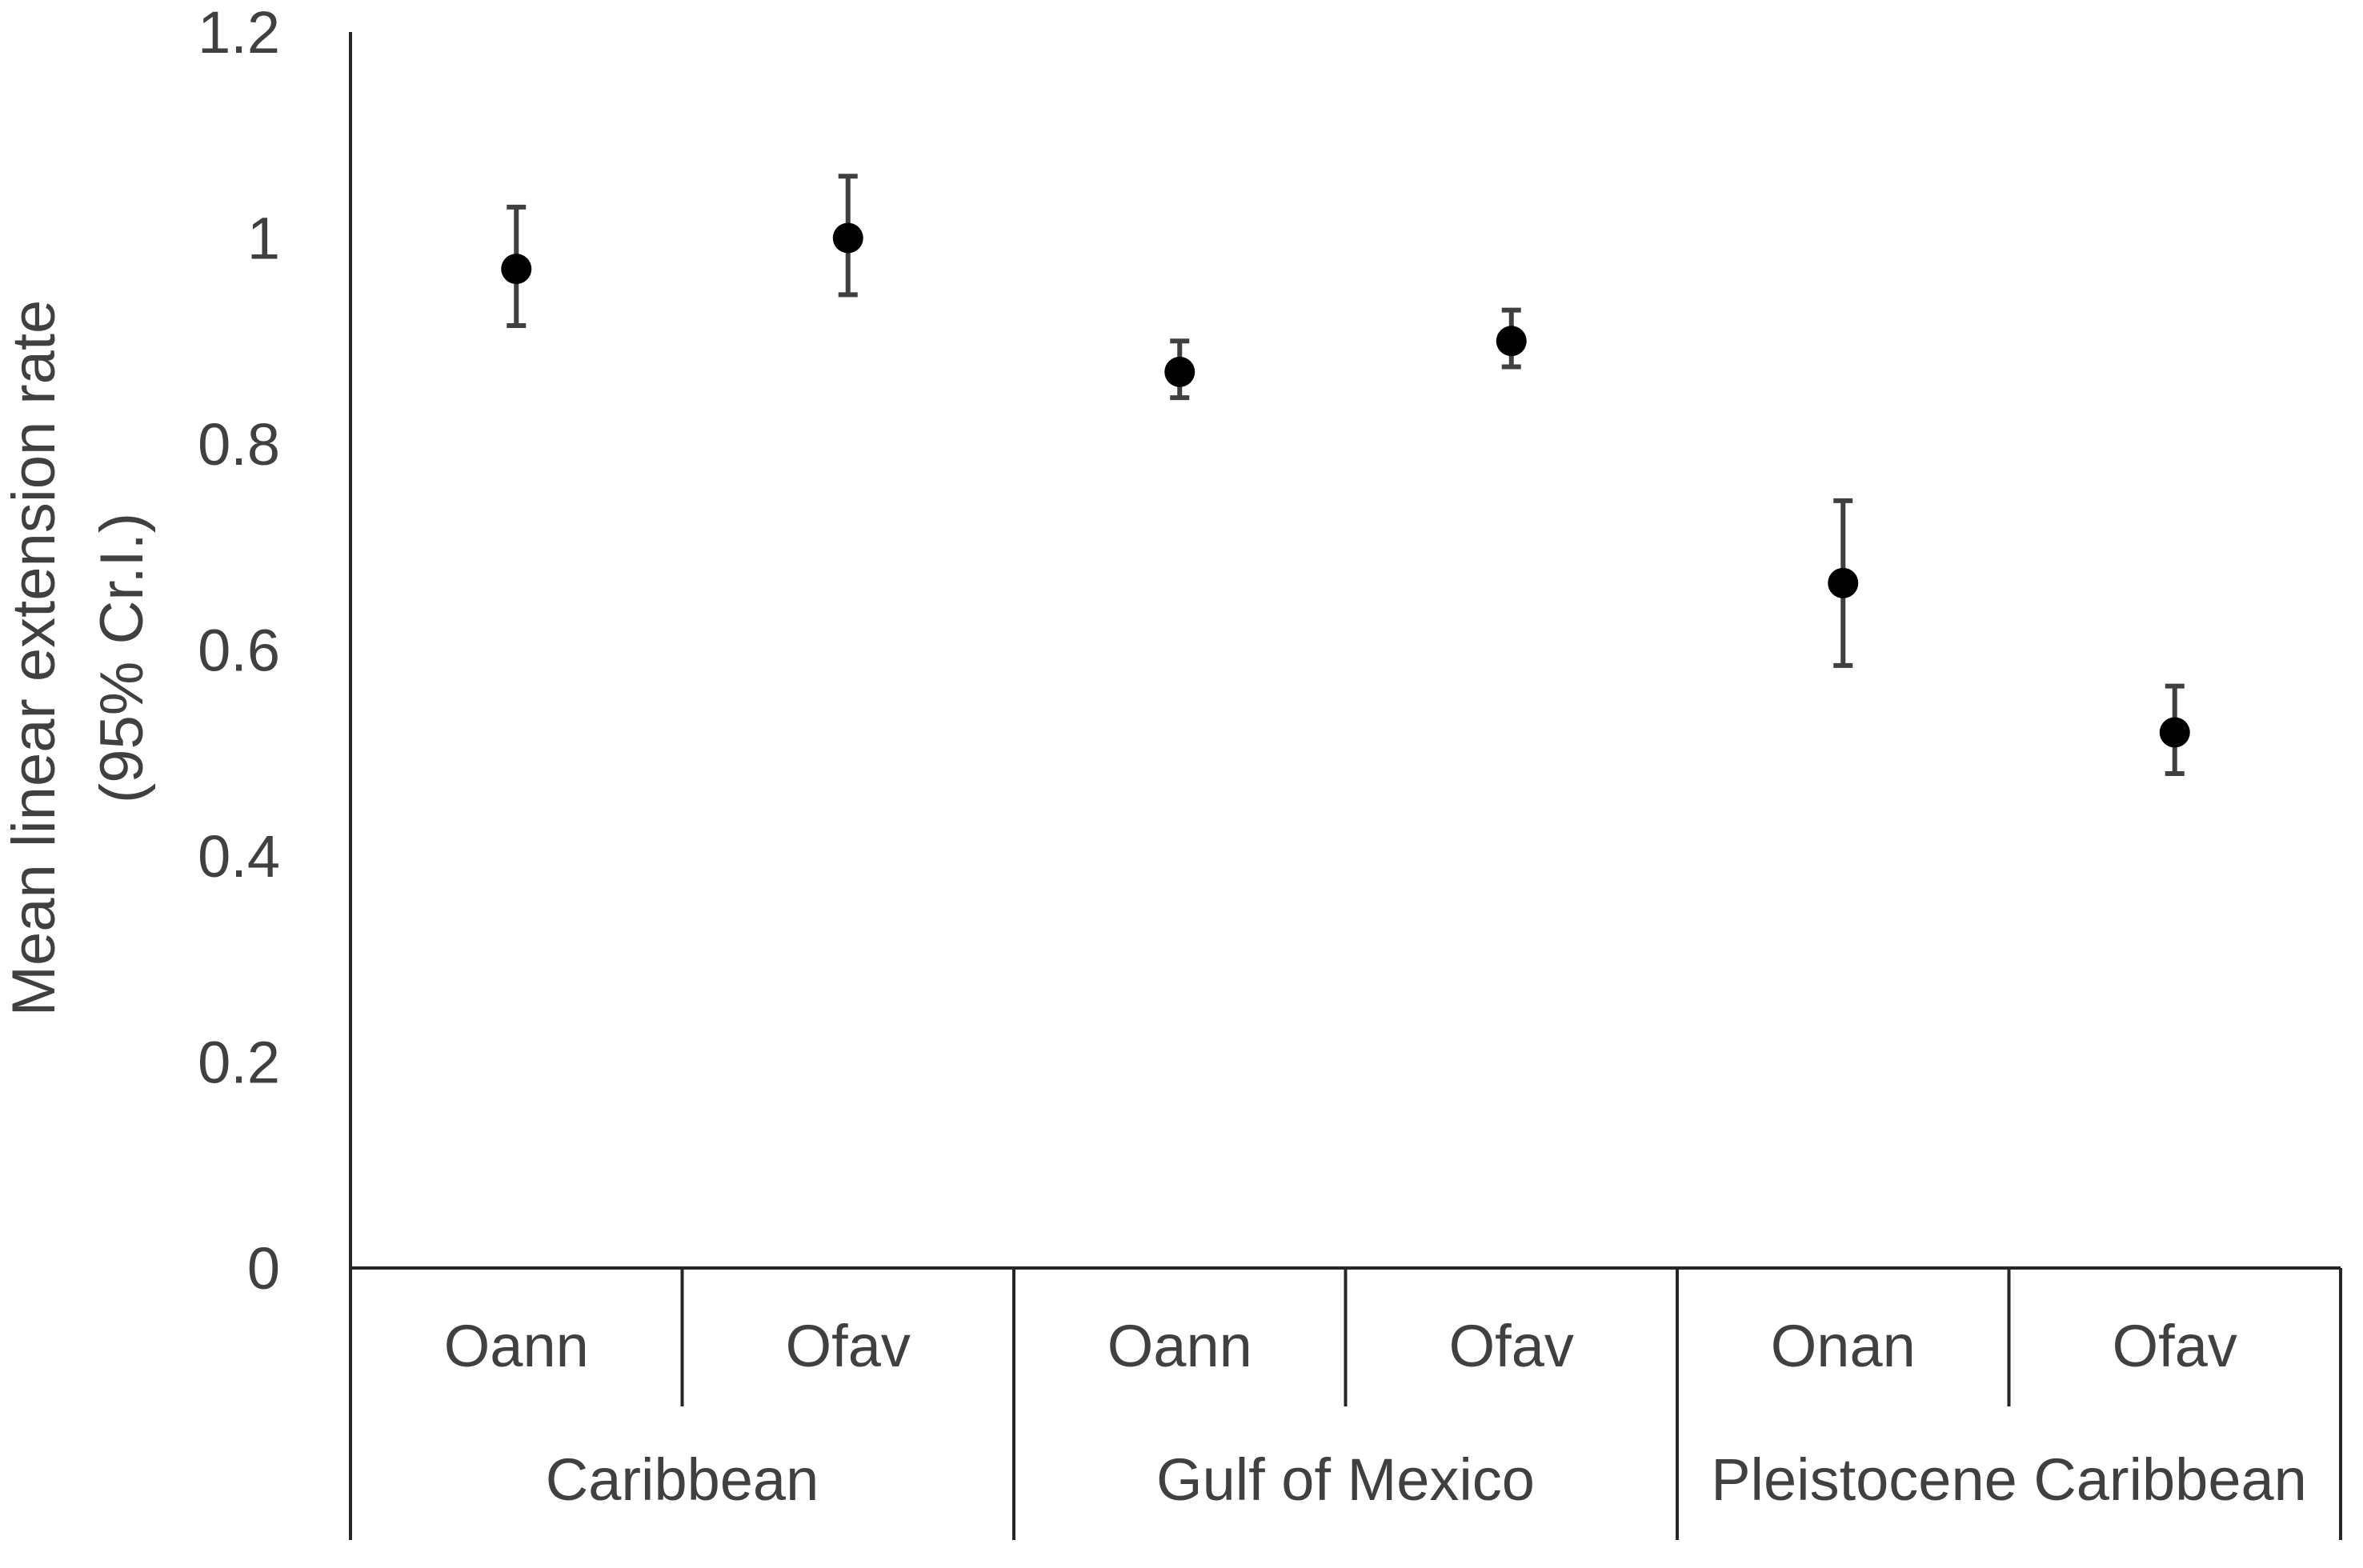 The width and height of the screenshot is (2363, 1568). What do you see at coordinates (239, 33) in the screenshot?
I see `y-tick-label: 1.2` at bounding box center [239, 33].